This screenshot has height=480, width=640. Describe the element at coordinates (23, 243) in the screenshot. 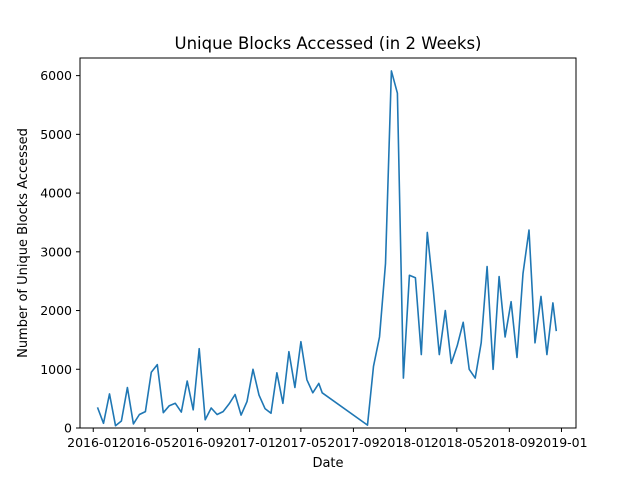

I see `y-axis-label: Number of Unique Blocks Accessed` at that location.